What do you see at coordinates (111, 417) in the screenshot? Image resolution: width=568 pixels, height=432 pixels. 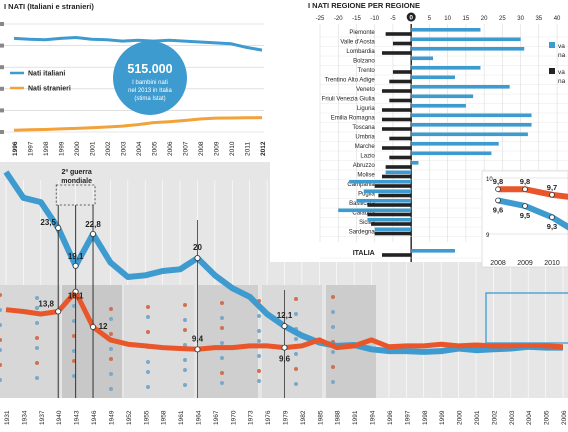 I see `x-tick-label: 1949` at bounding box center [111, 417].